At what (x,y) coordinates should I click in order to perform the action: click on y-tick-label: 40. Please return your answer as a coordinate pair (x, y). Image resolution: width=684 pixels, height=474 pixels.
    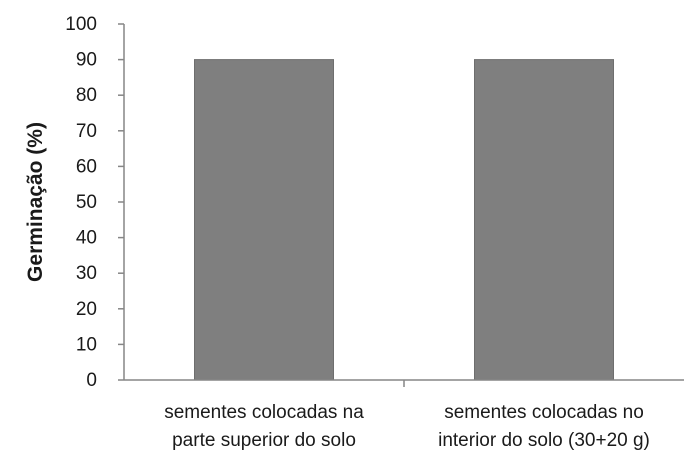
    Looking at the image, I should click on (86, 238).